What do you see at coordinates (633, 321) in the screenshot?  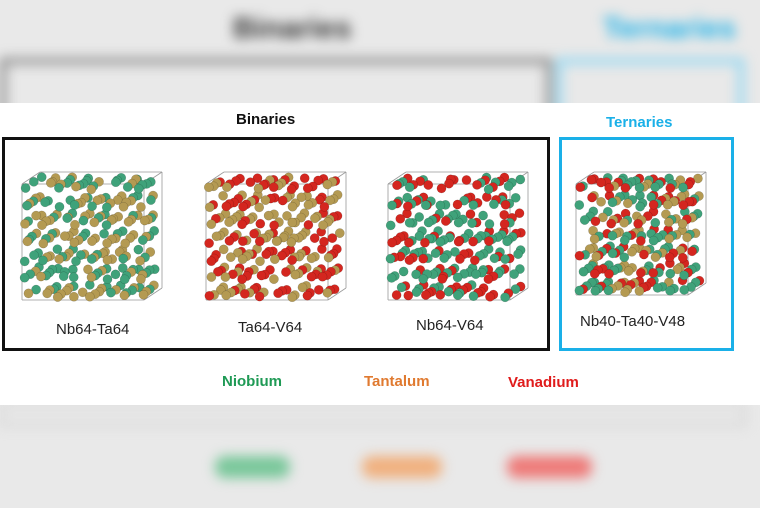 I see `caption-nb40-ta40-v48: Nb40-Ta40-V48` at bounding box center [633, 321].